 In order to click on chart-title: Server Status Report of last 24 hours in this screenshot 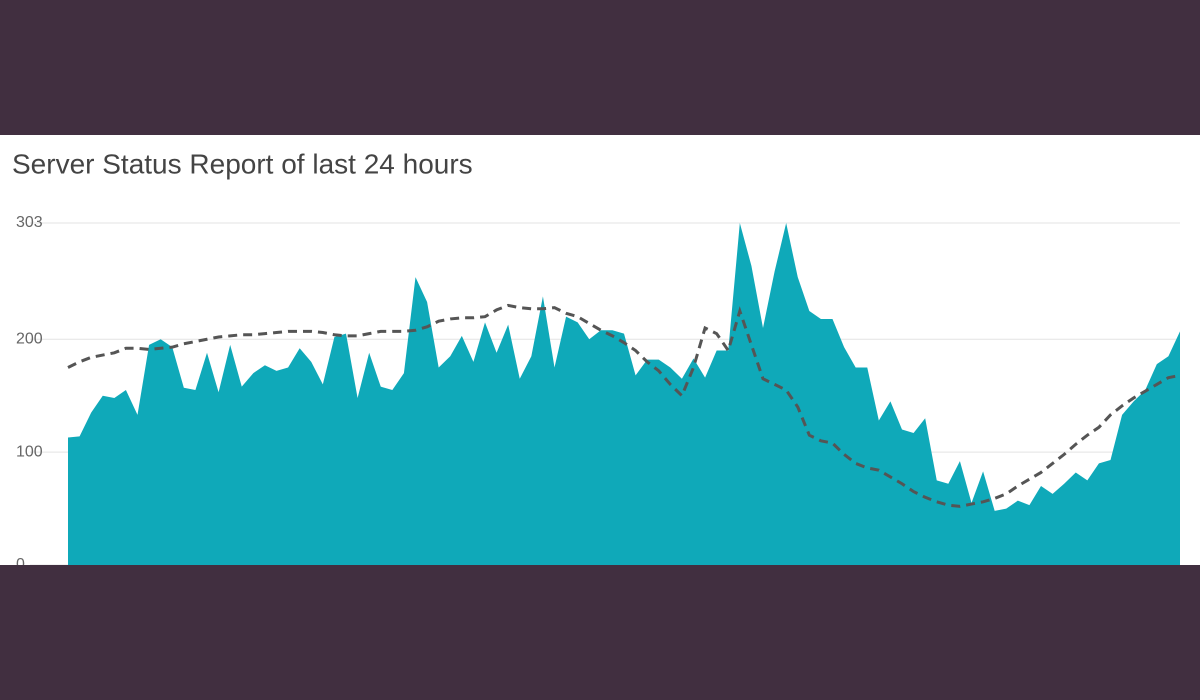, I will do `click(242, 163)`.